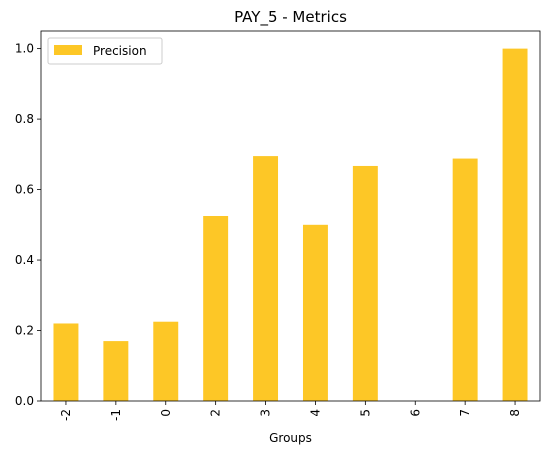  Describe the element at coordinates (24, 190) in the screenshot. I see `y-tick-label: 0.6` at that location.